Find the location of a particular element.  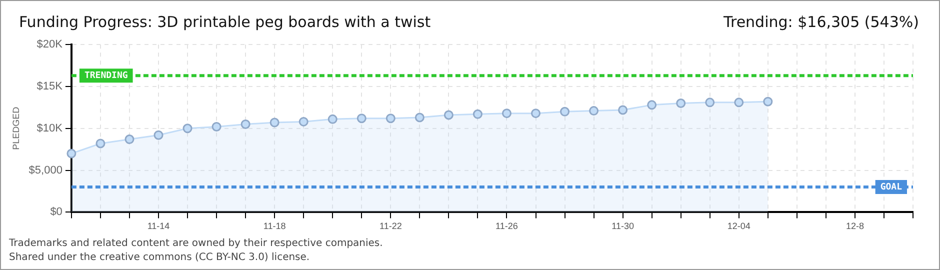

ref-line-label: GOAL is located at coordinates (891, 187).